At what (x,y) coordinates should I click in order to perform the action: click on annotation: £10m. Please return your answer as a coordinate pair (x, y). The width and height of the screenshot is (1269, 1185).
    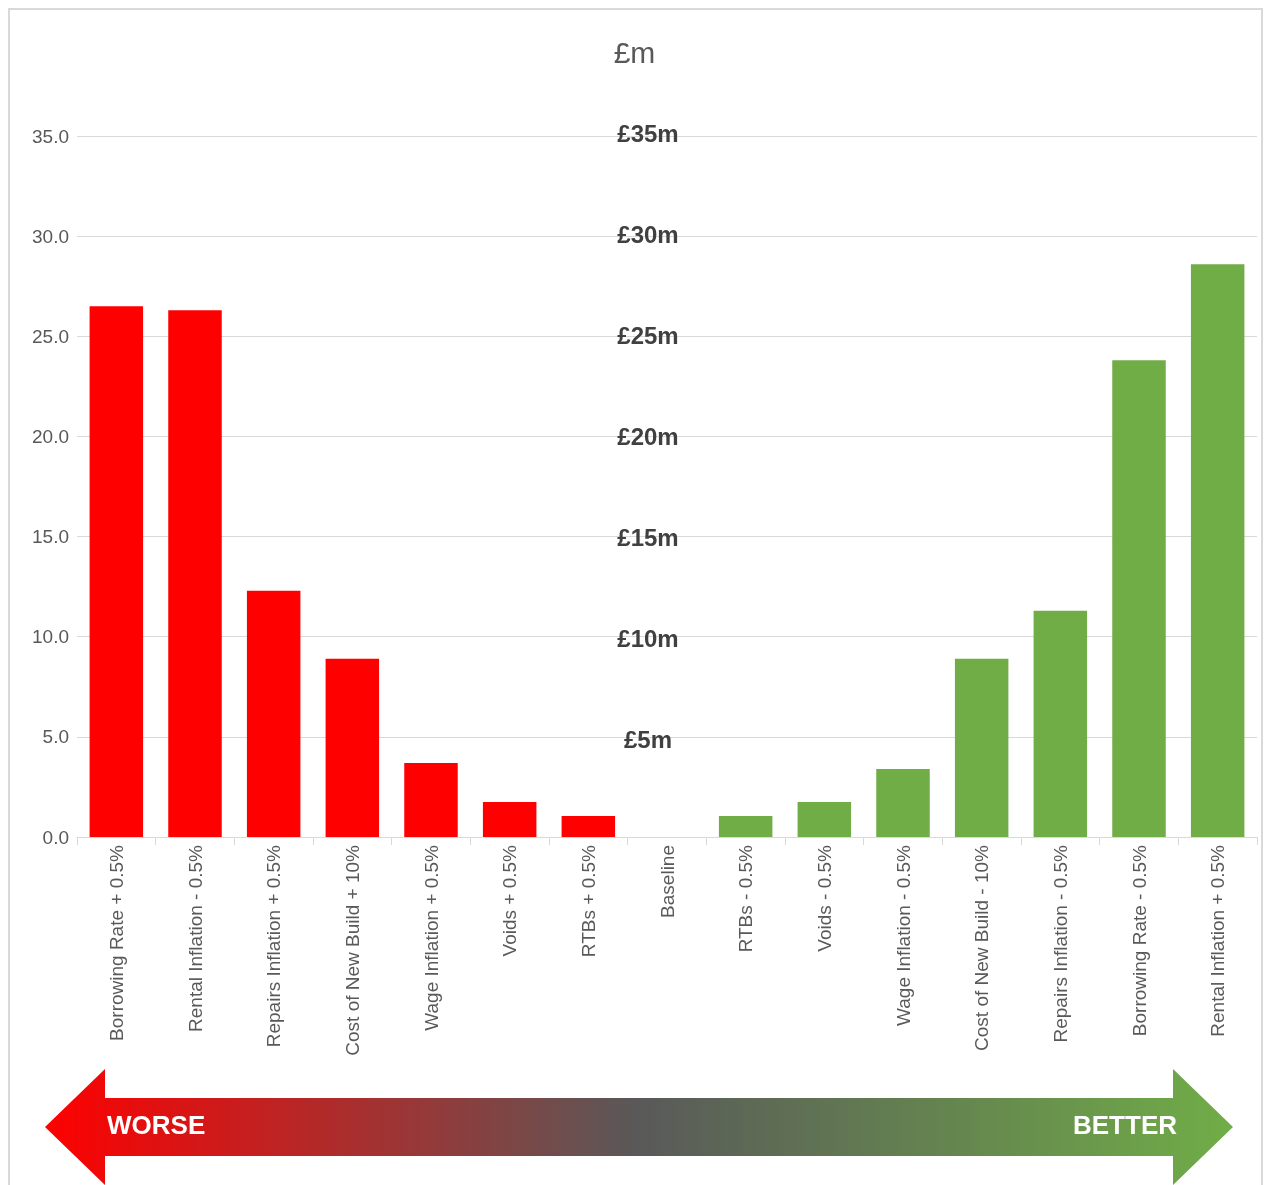
    Looking at the image, I should click on (648, 638).